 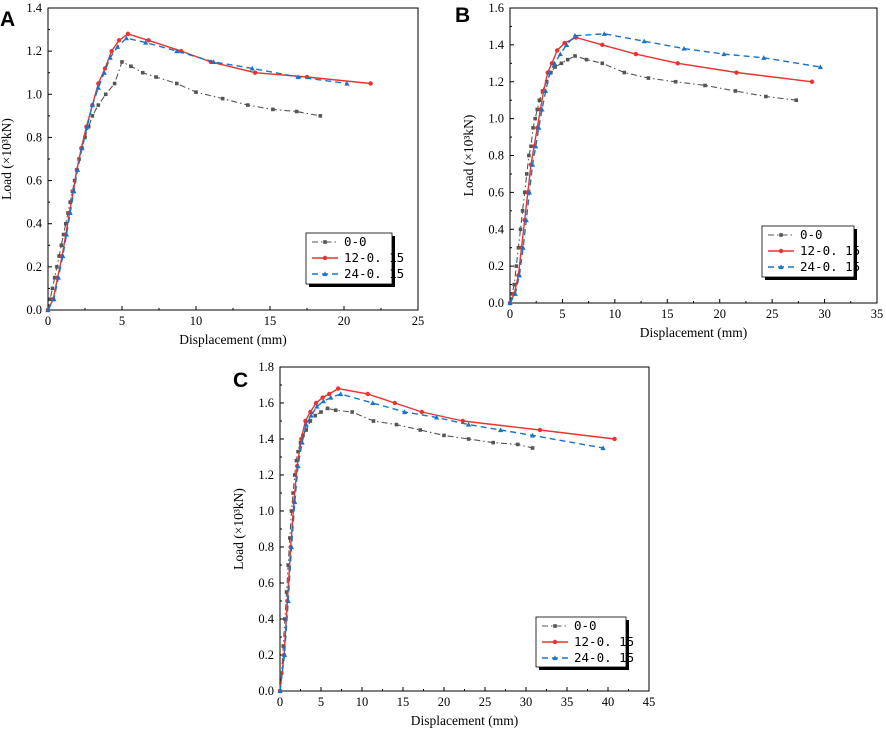 I want to click on panel-letter-b: B, so click(x=462, y=15).